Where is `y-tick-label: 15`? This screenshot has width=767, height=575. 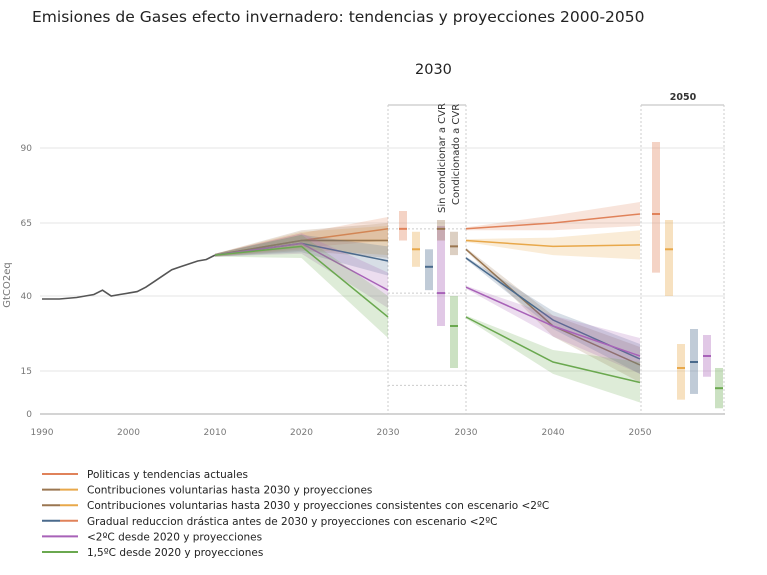
y-tick-label: 15 is located at coordinates (26, 372).